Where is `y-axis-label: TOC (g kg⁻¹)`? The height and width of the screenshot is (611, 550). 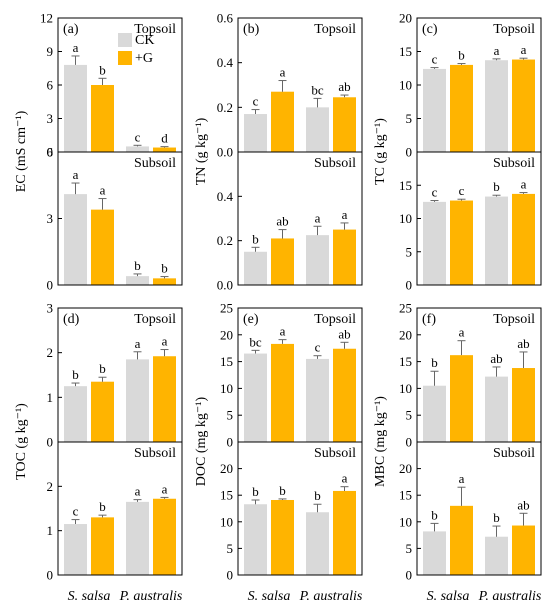 y-axis-label: TOC (g kg⁻¹) is located at coordinates (21, 441).